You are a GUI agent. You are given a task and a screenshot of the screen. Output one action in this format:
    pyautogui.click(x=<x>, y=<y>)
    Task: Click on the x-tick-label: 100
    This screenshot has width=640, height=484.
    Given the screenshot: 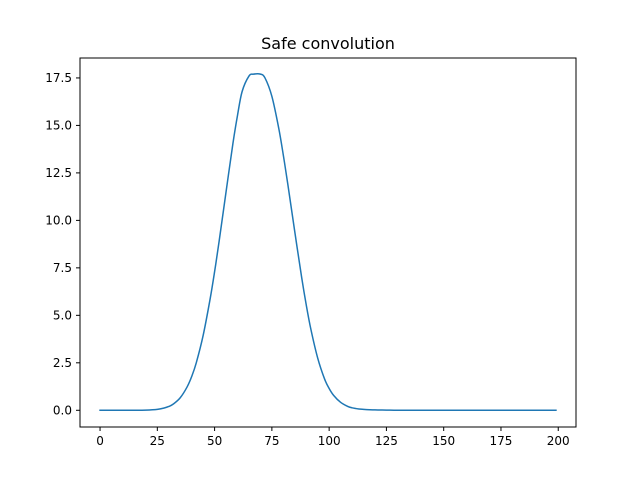 What is the action you would take?
    pyautogui.click(x=329, y=441)
    